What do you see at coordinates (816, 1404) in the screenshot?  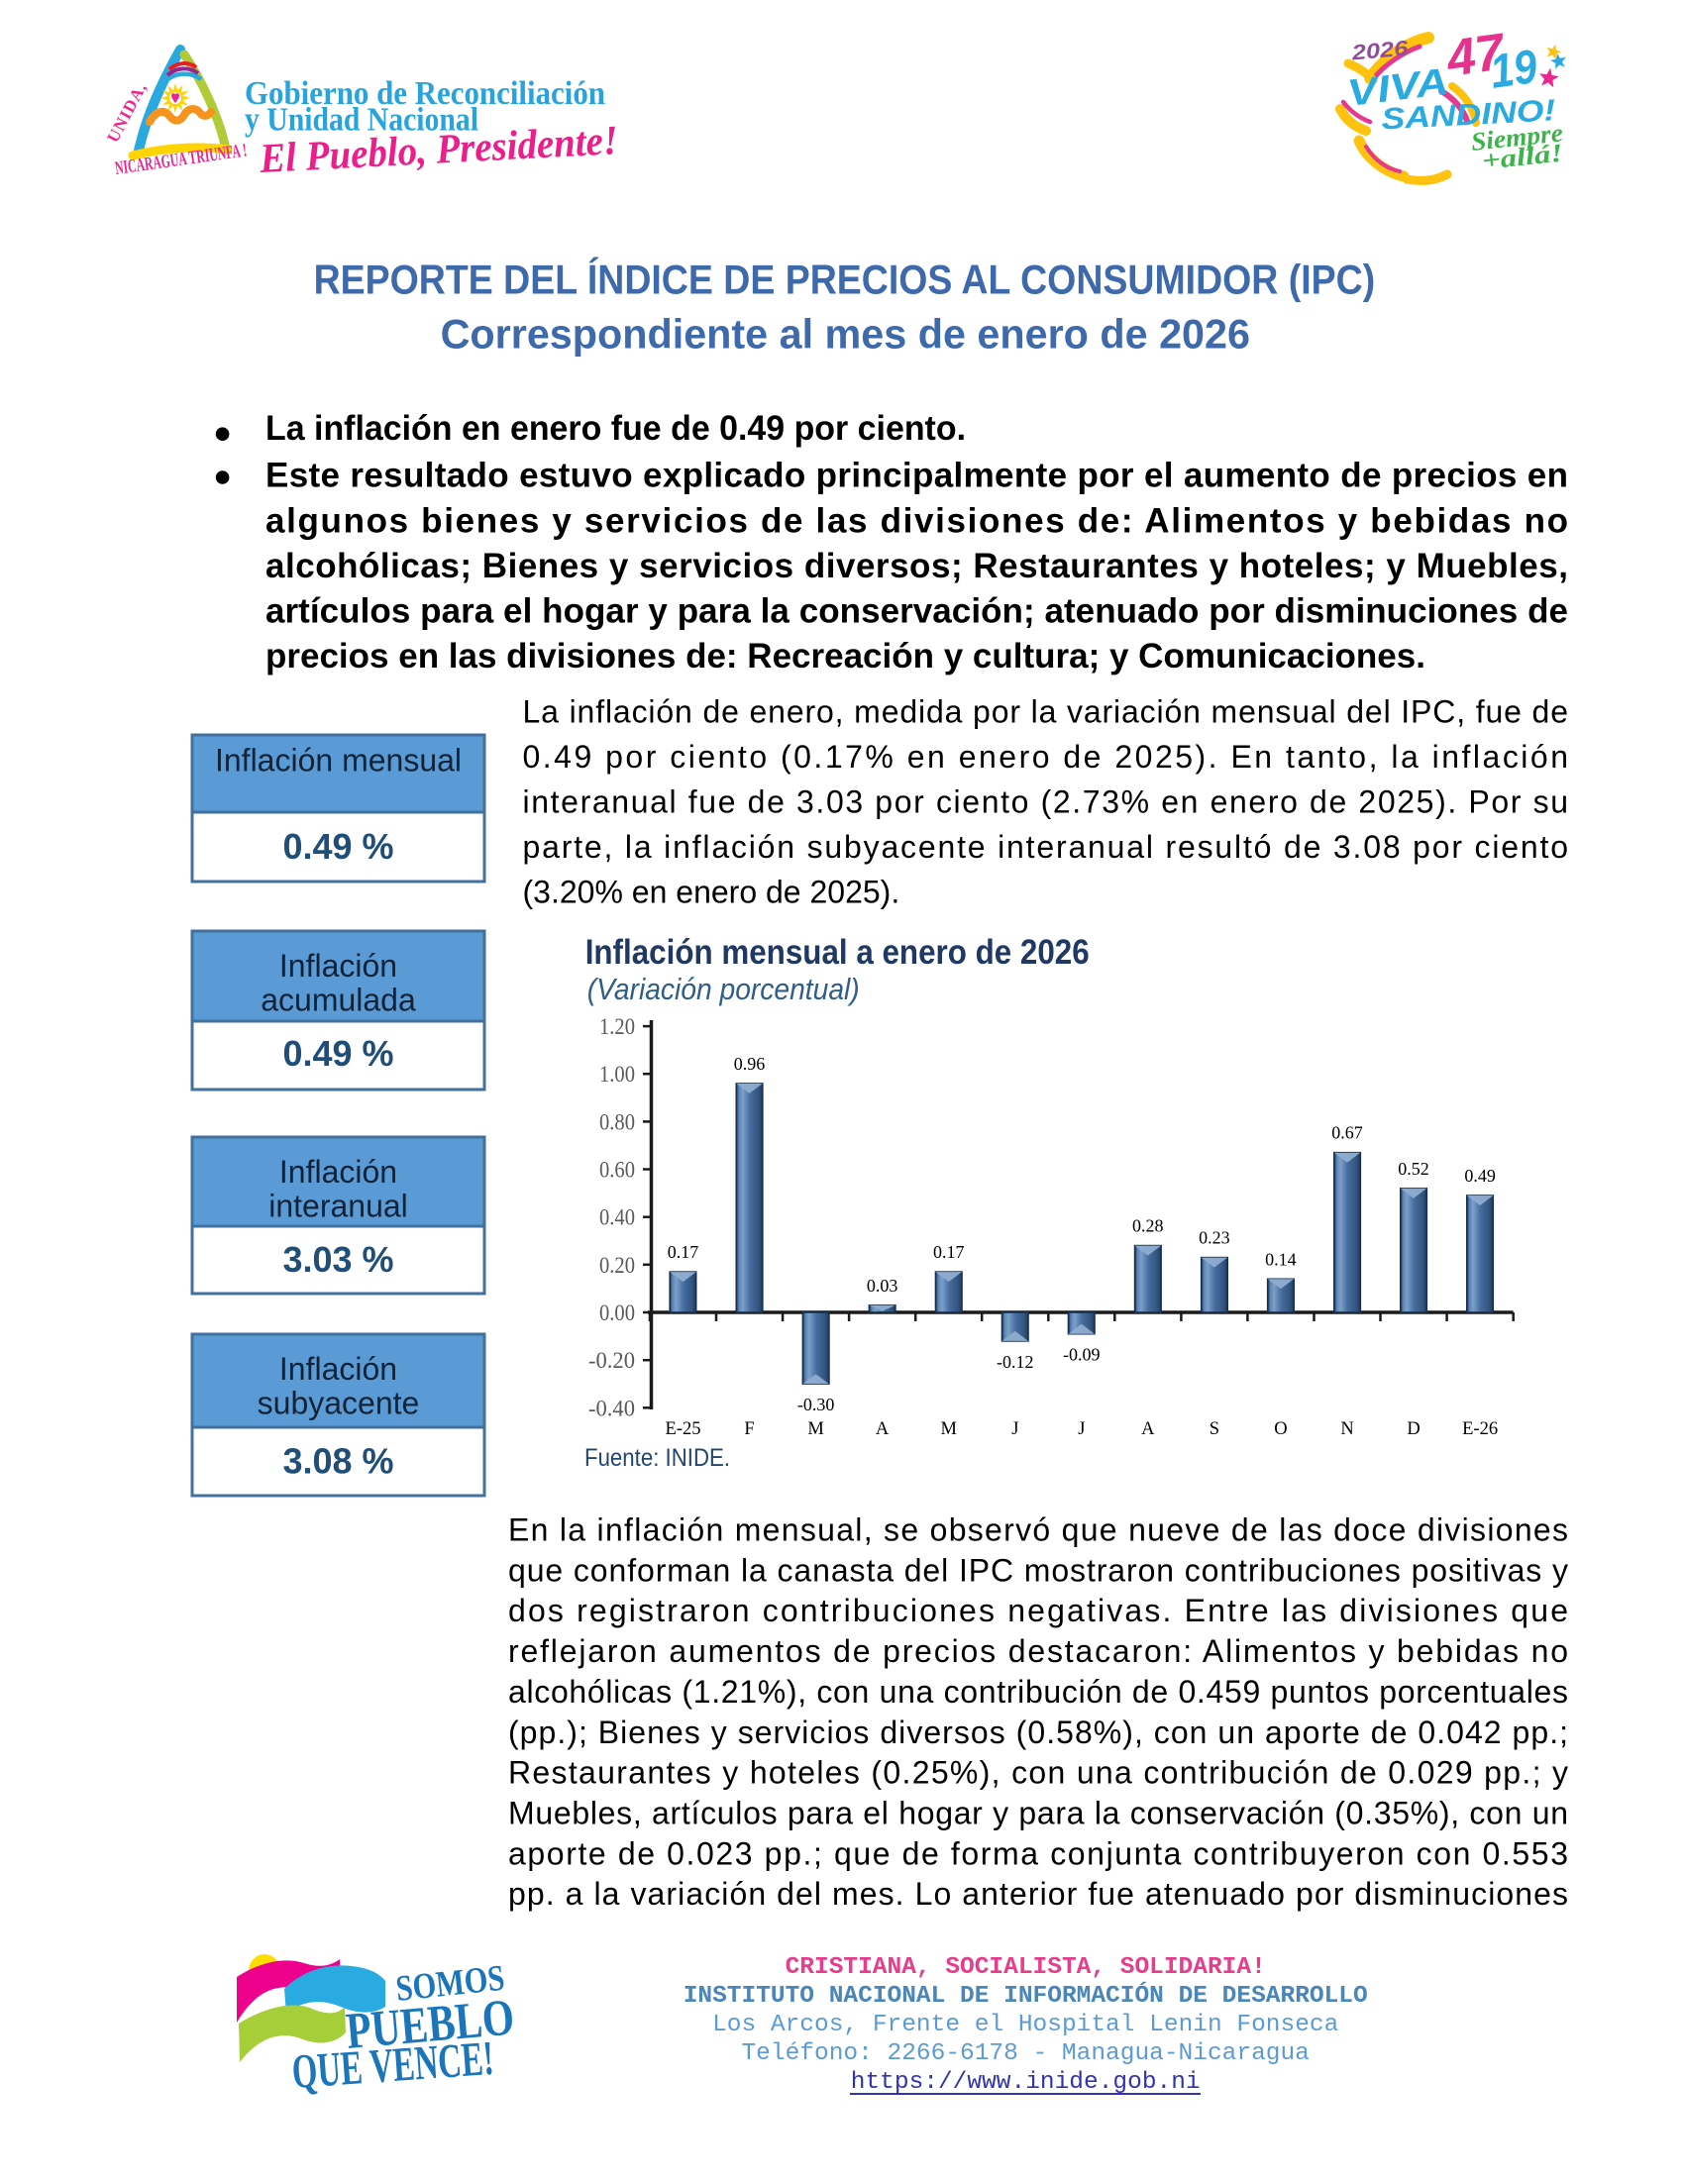 I see `svg-text: -0.30` at bounding box center [816, 1404].